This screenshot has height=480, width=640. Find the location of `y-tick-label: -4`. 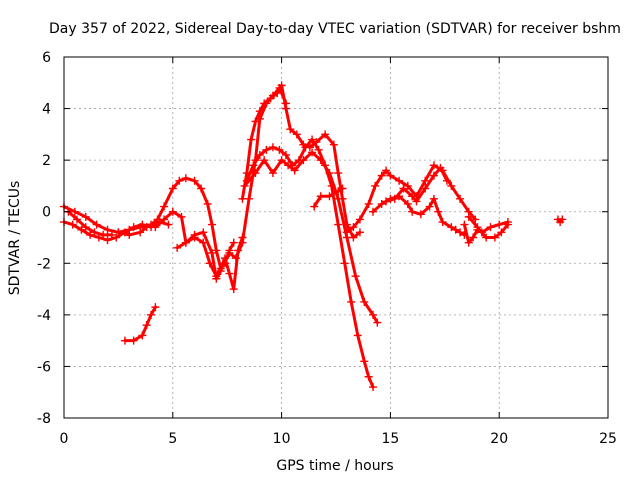

y-tick-label: -4 is located at coordinates (44, 316).